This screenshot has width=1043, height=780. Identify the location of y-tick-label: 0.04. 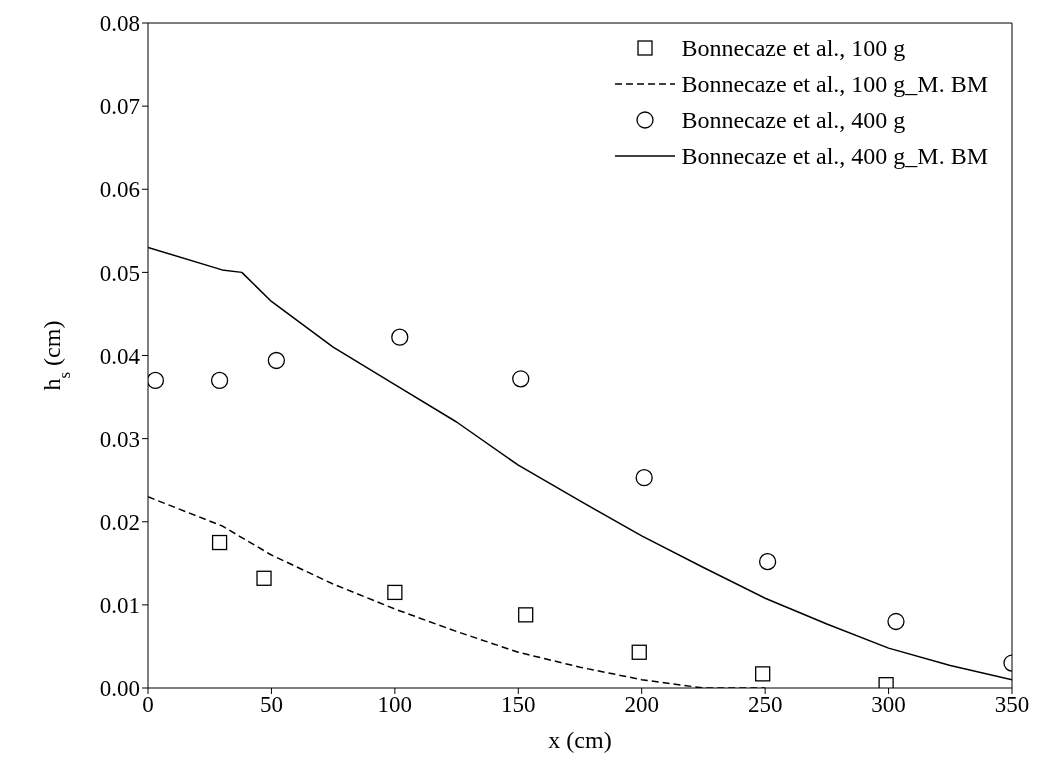
(120, 356).